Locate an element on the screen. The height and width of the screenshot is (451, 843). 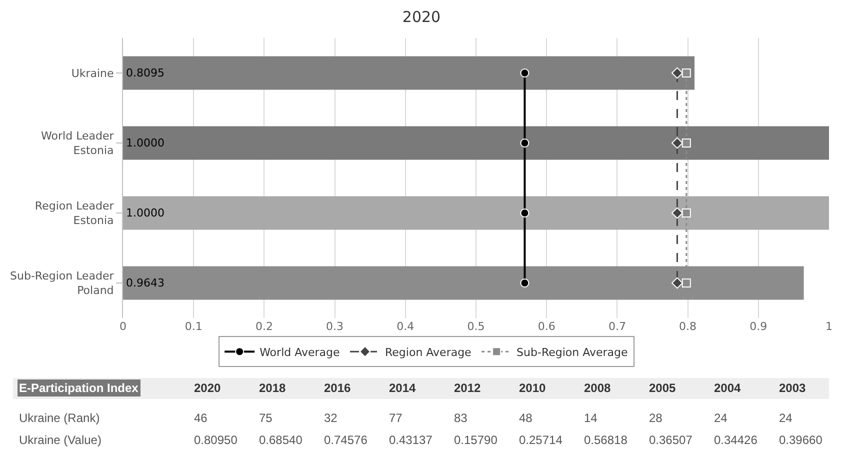
text: 0.80950 is located at coordinates (216, 440).